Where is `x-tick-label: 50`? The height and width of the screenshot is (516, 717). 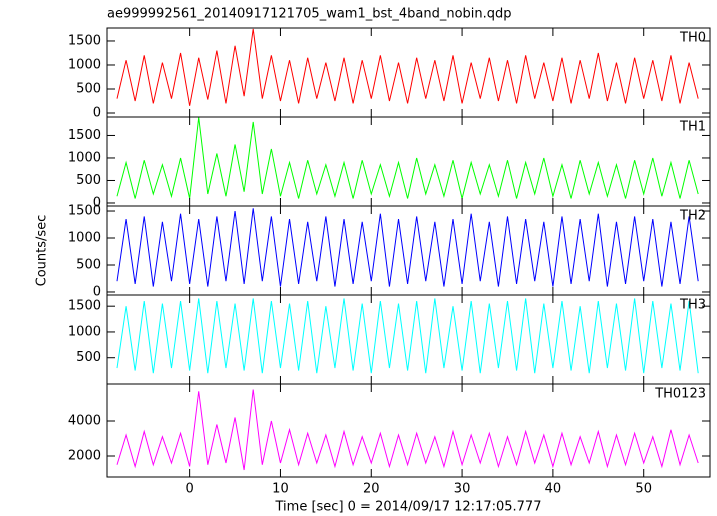
x-tick-label: 50 is located at coordinates (643, 489).